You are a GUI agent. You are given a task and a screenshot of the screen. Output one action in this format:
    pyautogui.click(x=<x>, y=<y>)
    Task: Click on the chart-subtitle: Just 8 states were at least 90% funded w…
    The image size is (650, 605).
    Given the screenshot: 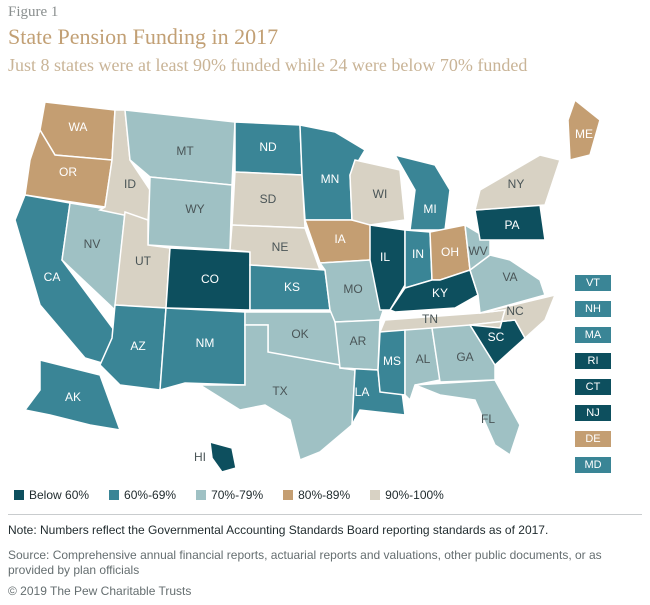 What is the action you would take?
    pyautogui.click(x=268, y=65)
    